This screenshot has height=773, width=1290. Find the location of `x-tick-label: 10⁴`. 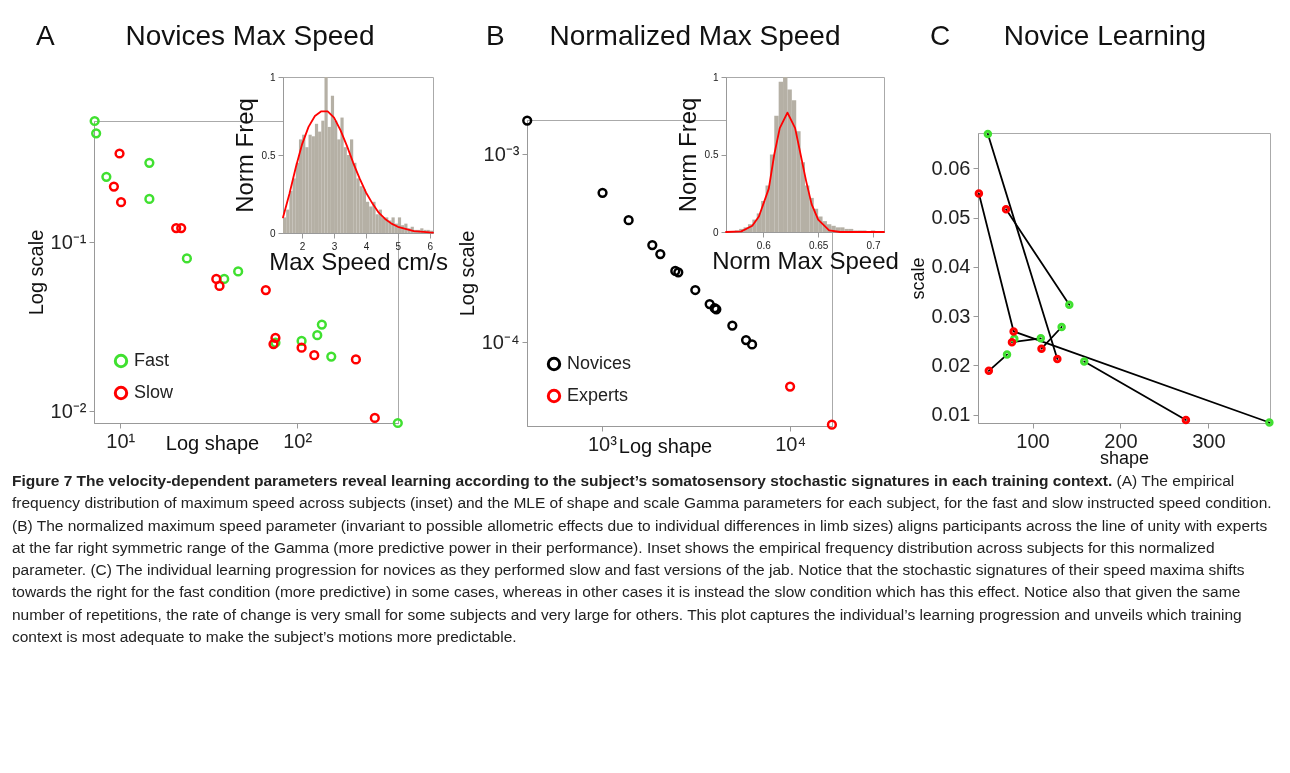

x-tick-label: 10⁴ is located at coordinates (791, 443).